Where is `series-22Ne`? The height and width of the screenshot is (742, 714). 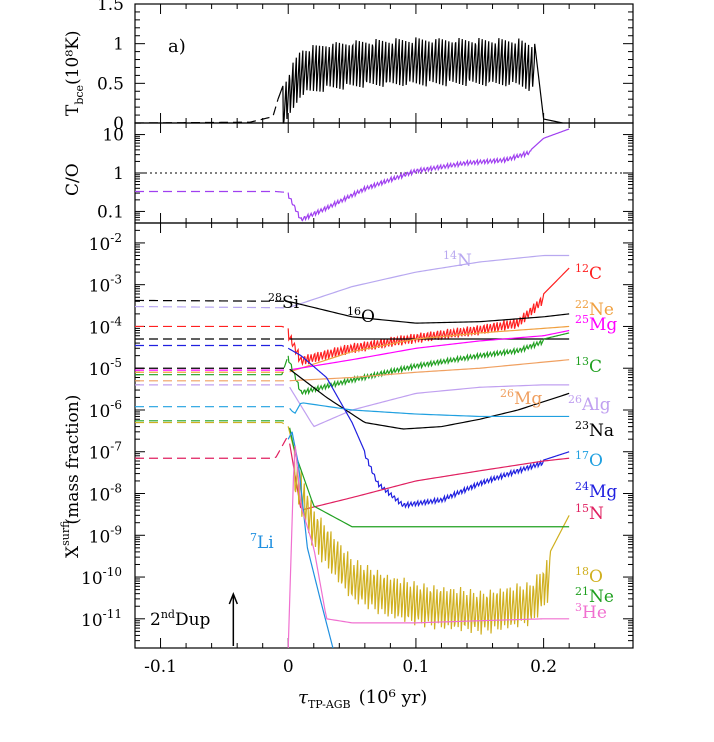
series-22Ne is located at coordinates (429, 349).